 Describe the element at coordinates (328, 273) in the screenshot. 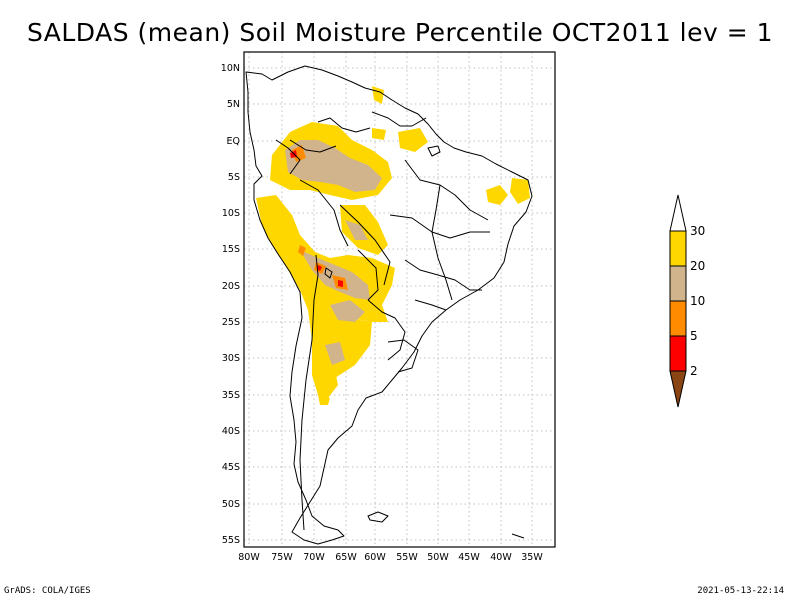

I see `lake-titicaca` at that location.